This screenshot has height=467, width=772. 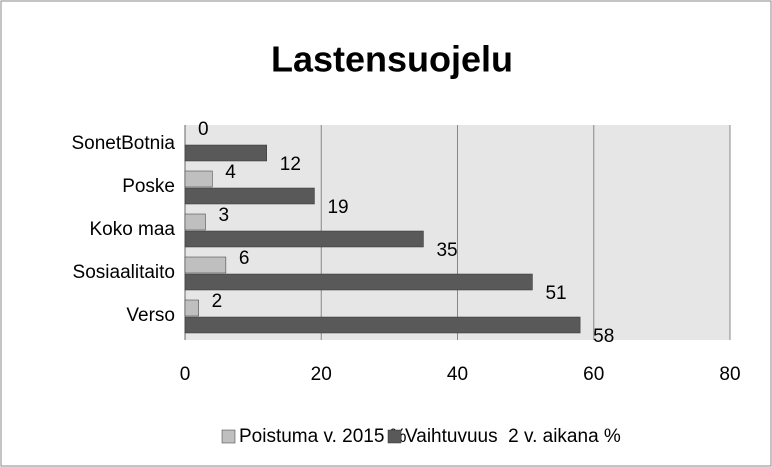 I want to click on data-label: 19, so click(x=337, y=207).